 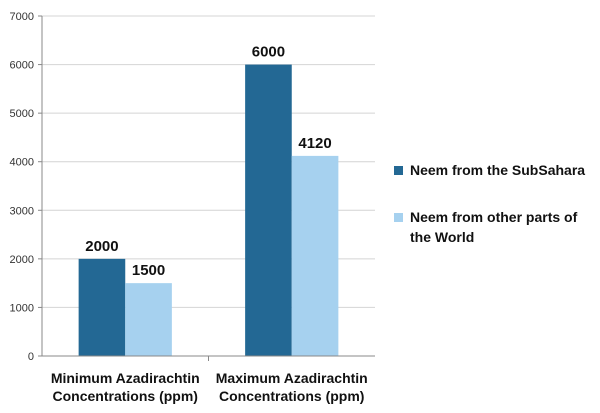 What do you see at coordinates (31, 357) in the screenshot?
I see `y-tick-label: 0` at bounding box center [31, 357].